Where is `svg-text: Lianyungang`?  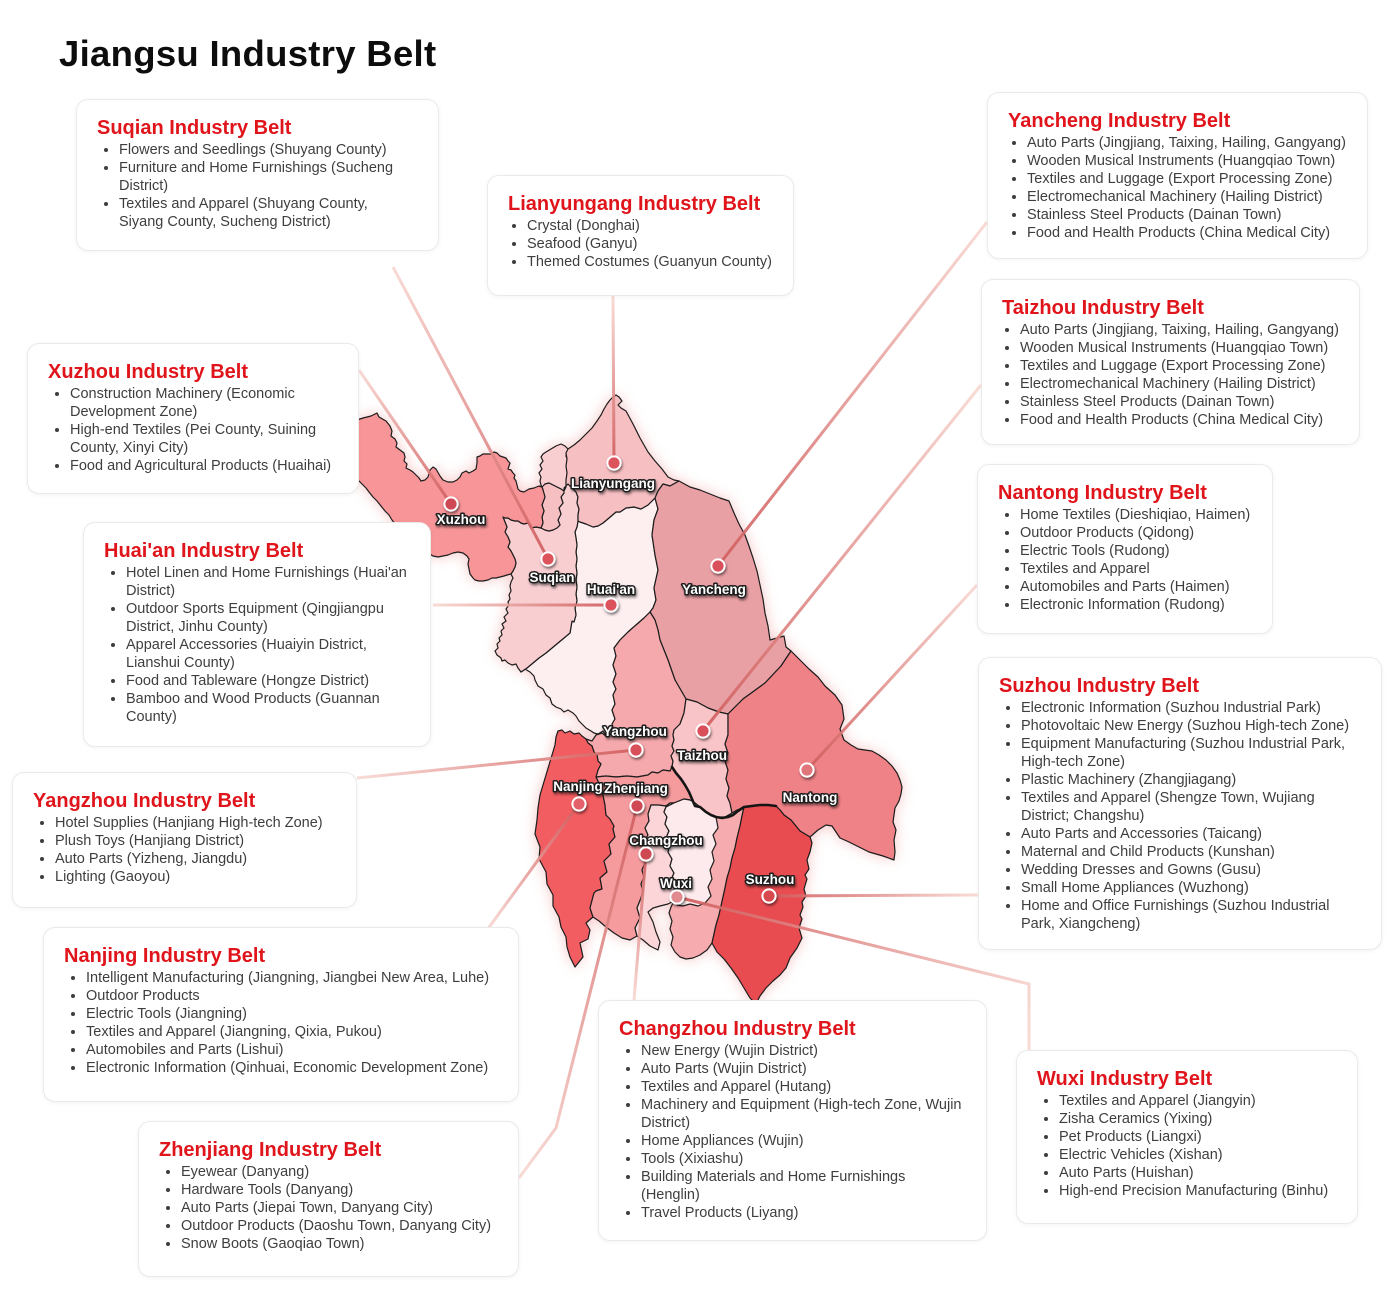
svg-text: Lianyungang is located at coordinates (613, 483).